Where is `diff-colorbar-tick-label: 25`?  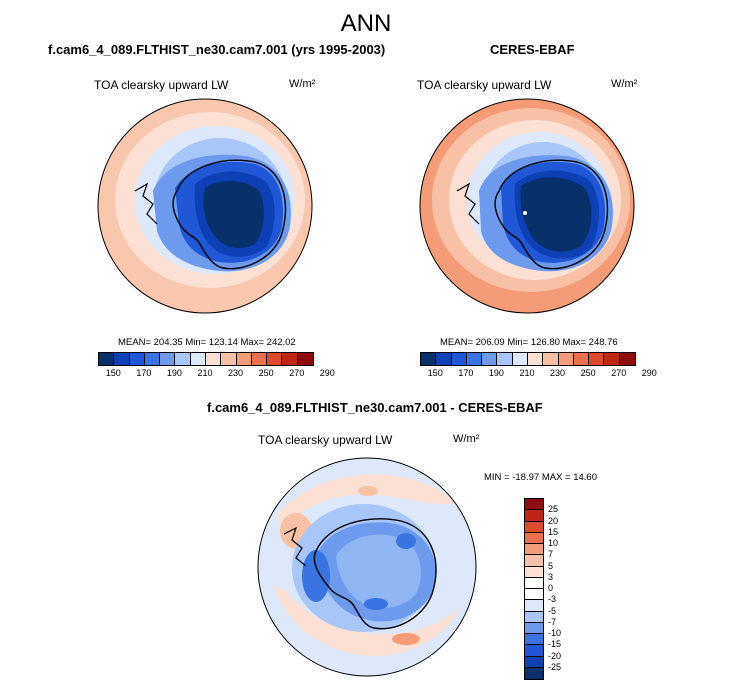 diff-colorbar-tick-label: 25 is located at coordinates (553, 509).